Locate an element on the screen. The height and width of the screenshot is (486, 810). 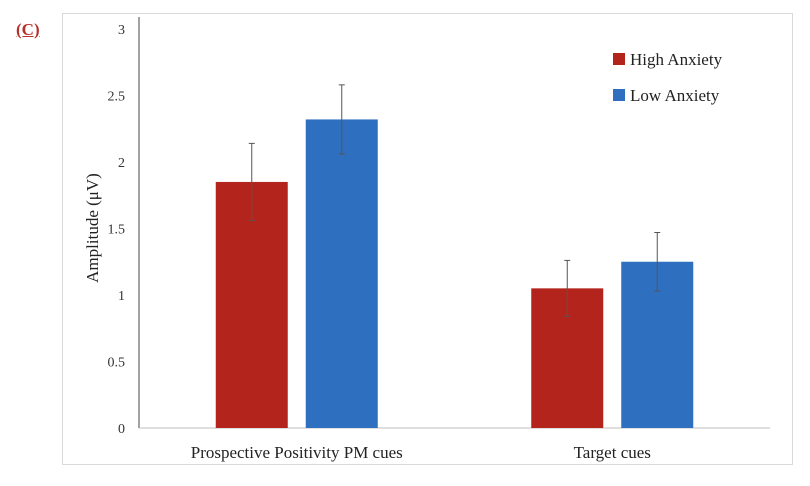
y-axis-ticks: 0 0.5 1 1.5 2 2.5 3 is located at coordinates (117, 230).